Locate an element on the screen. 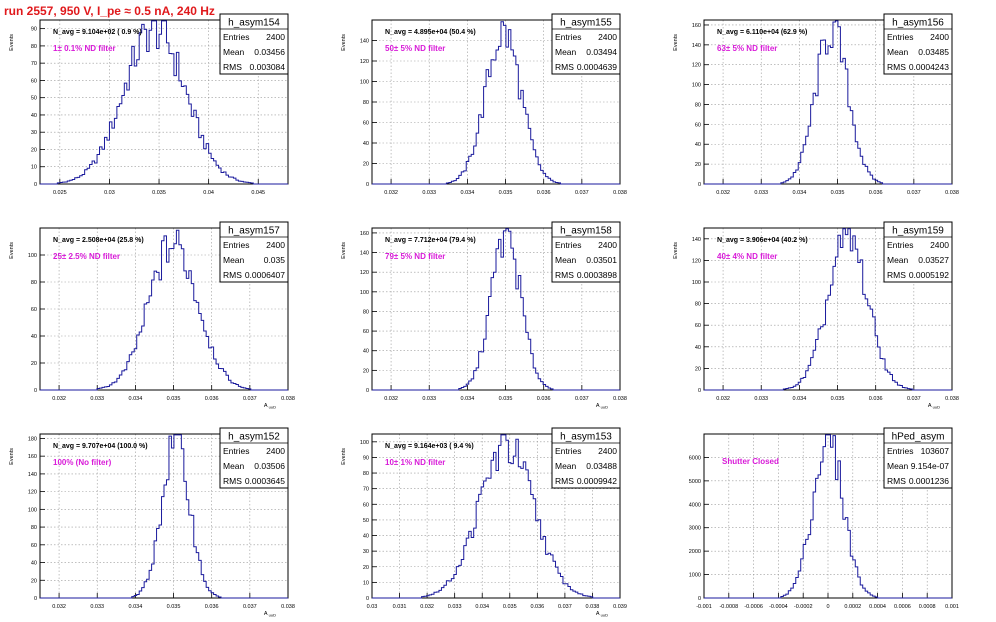 Image resolution: width=996 pixels, height=622 pixels. y-tick-label: 160 is located at coordinates (32, 457).